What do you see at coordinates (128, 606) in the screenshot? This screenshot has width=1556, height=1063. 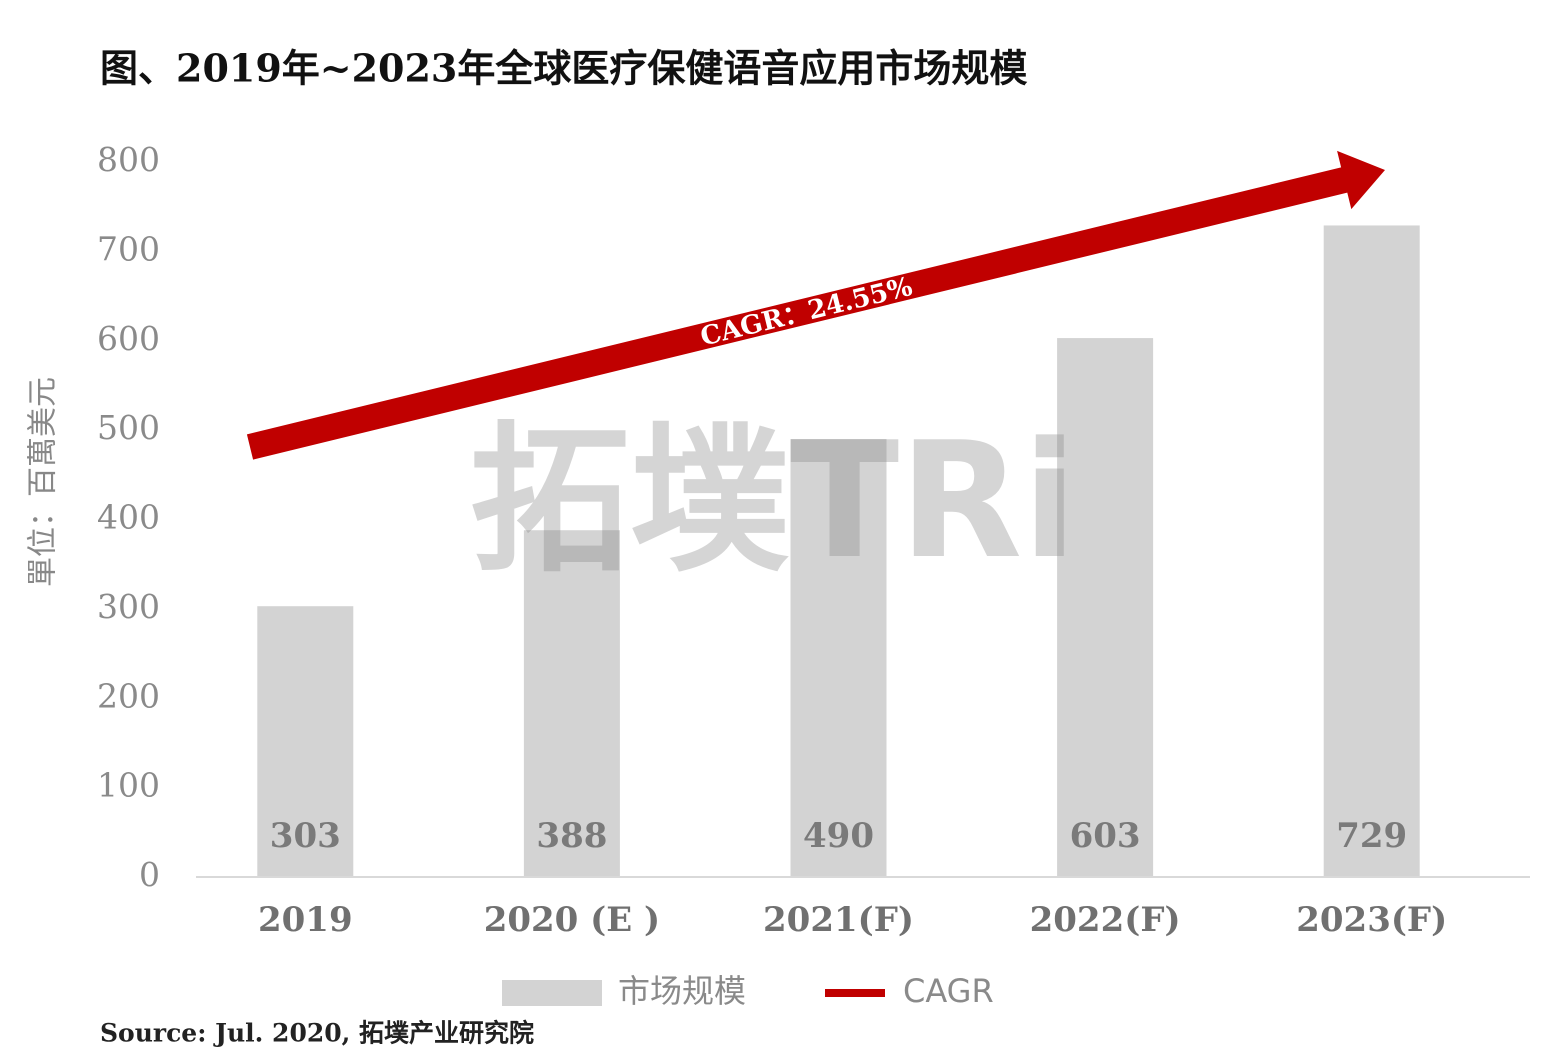 I see `y-tick-label: 300` at bounding box center [128, 606].